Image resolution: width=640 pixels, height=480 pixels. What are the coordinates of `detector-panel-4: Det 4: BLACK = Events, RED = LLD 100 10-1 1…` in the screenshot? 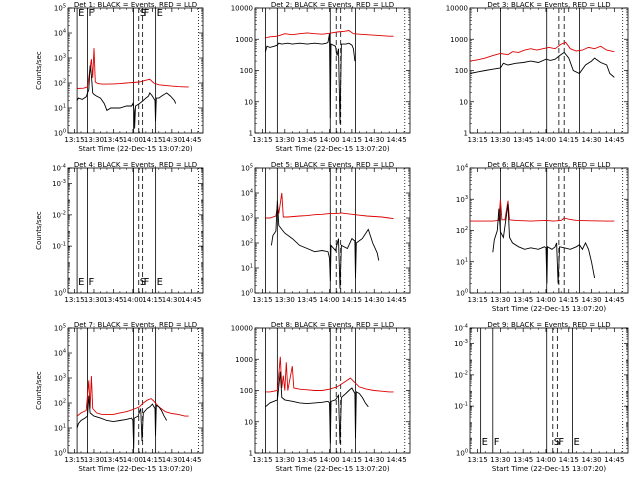 It's located at (119, 232).